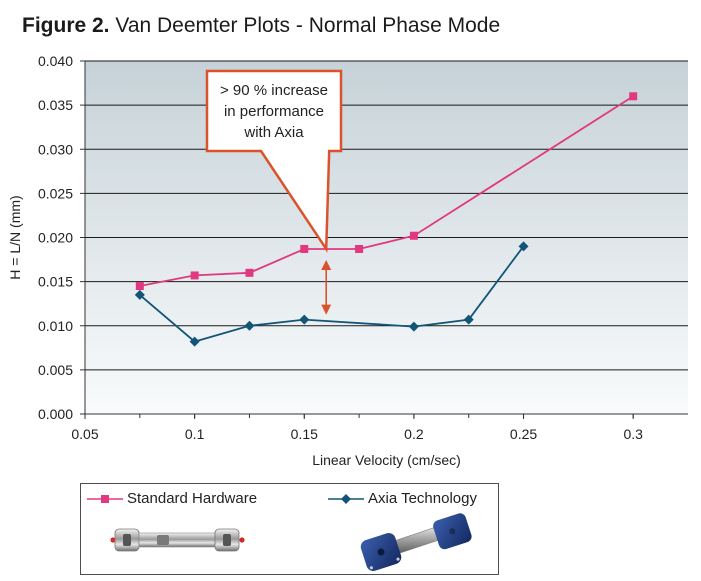  Describe the element at coordinates (523, 434) in the screenshot. I see `x-tick-label-4: 0.25` at that location.